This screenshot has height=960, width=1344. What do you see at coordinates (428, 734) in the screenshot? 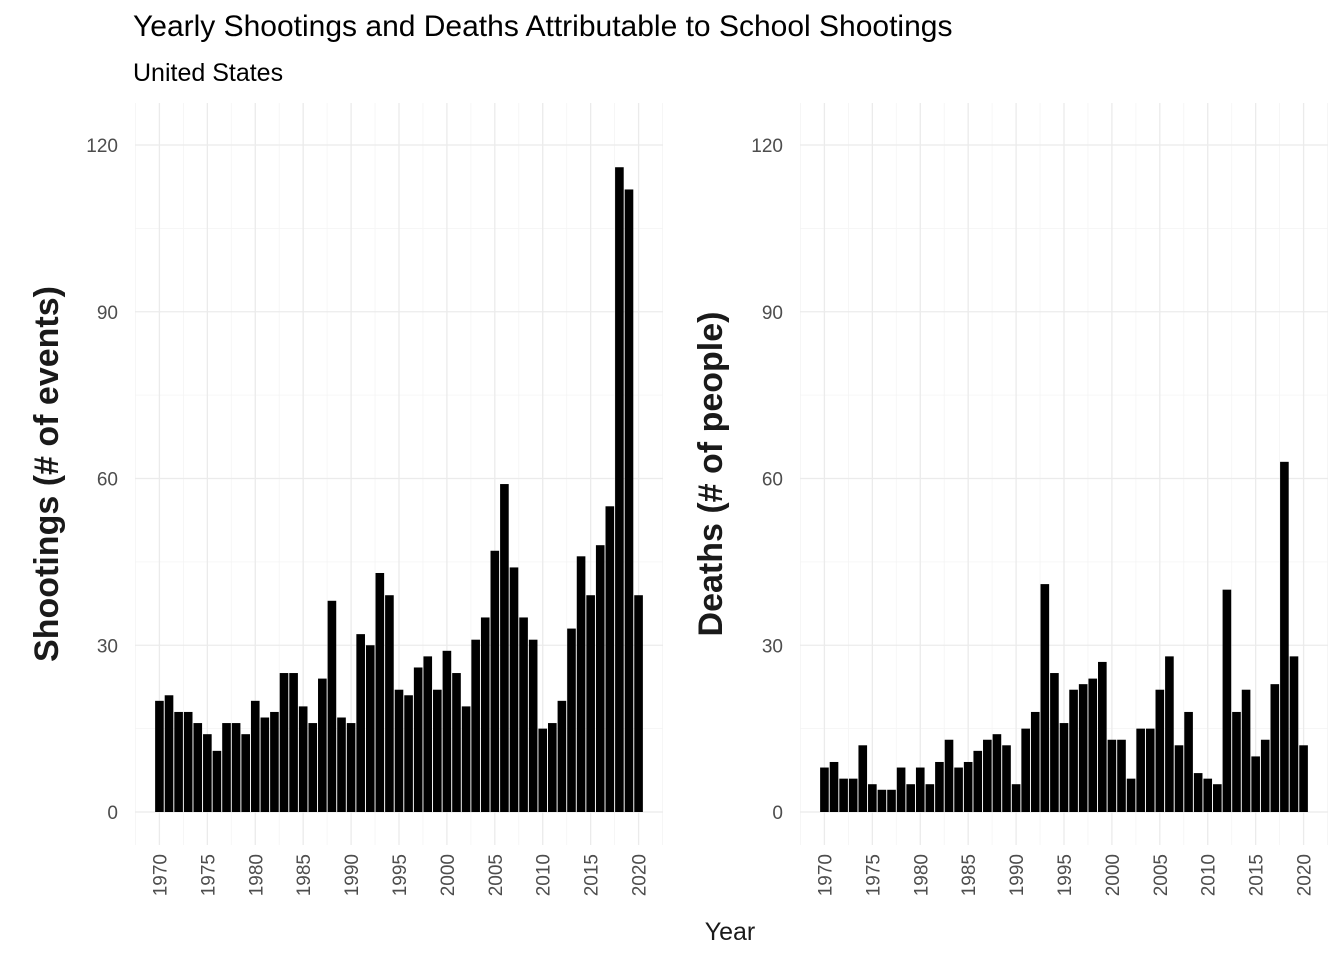
I see `shootings-bar-1998` at bounding box center [428, 734].